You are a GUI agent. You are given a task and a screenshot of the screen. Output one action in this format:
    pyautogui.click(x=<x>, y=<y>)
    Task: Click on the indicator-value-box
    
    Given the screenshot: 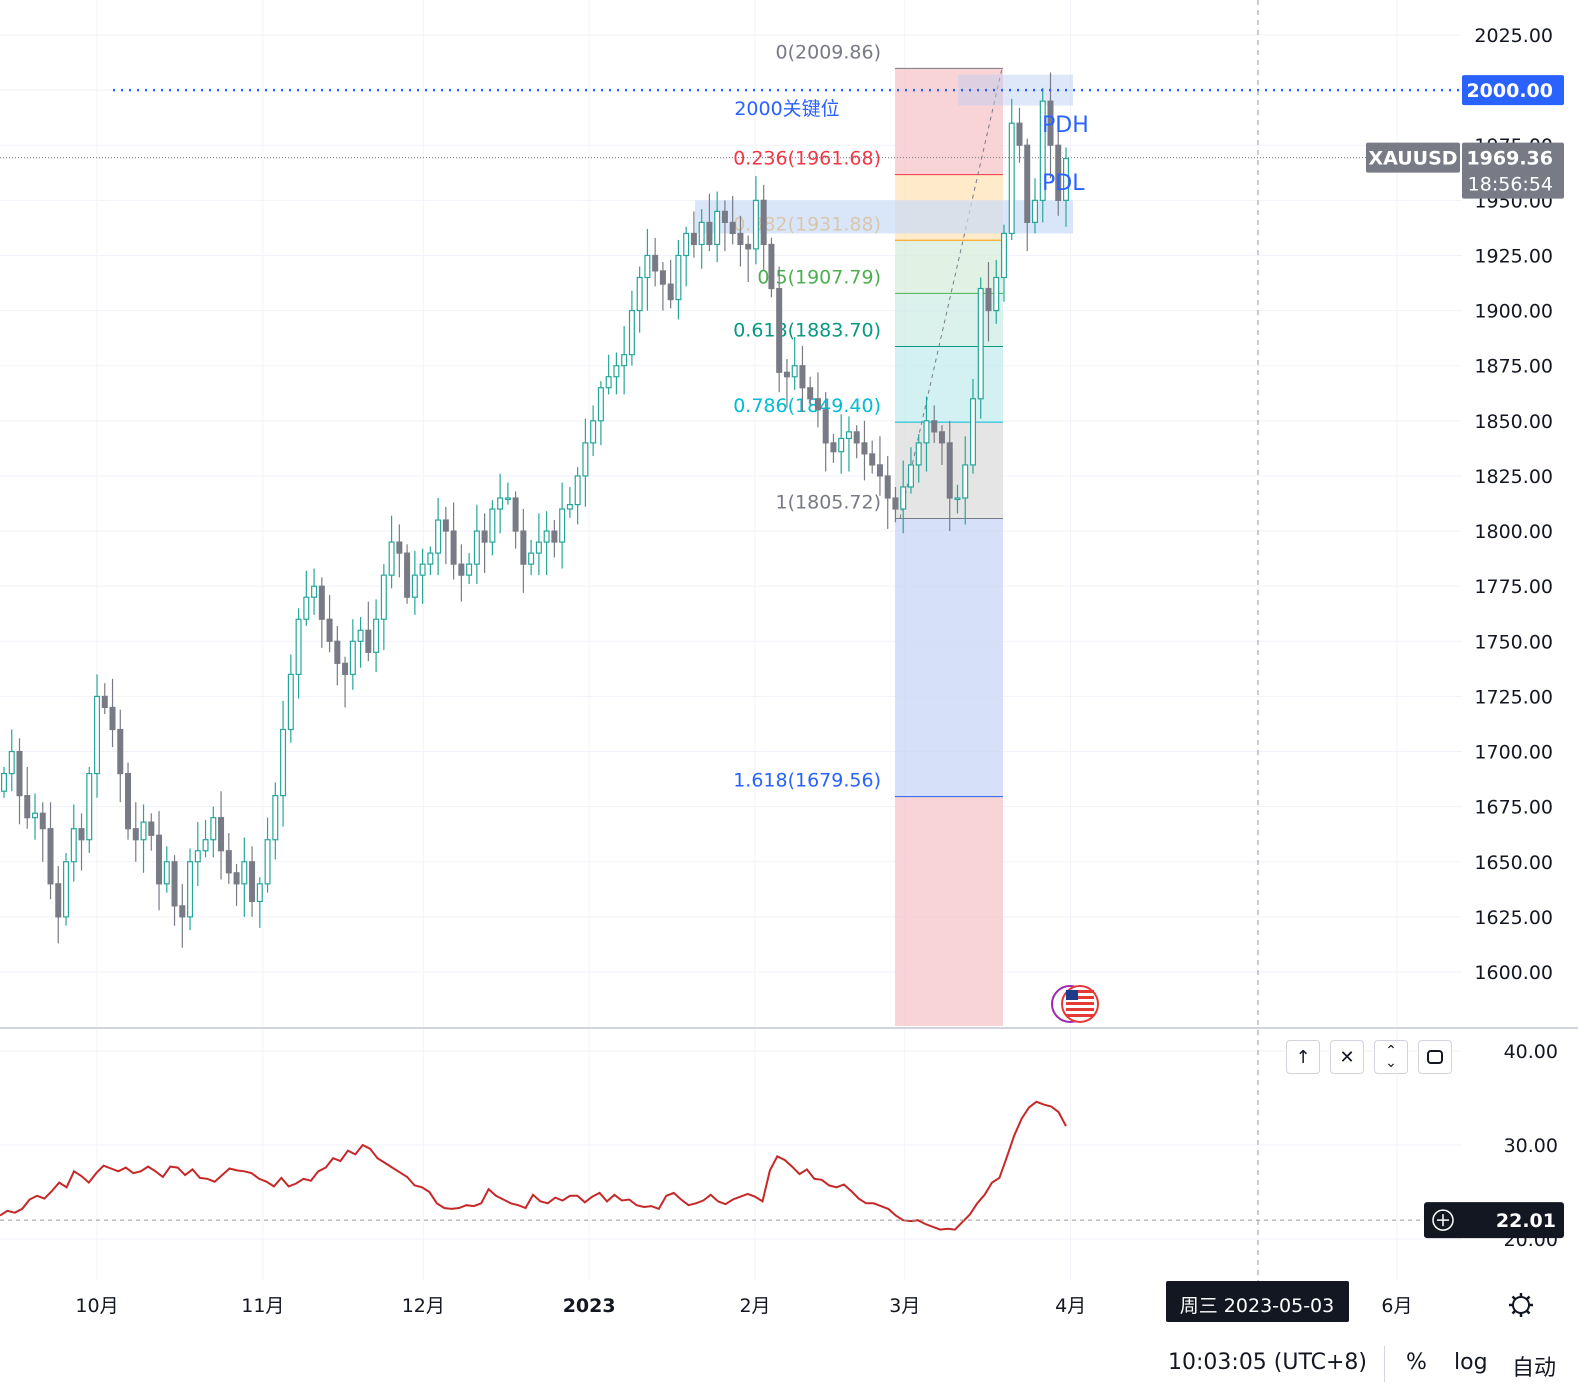 What is the action you would take?
    pyautogui.click(x=1494, y=1220)
    